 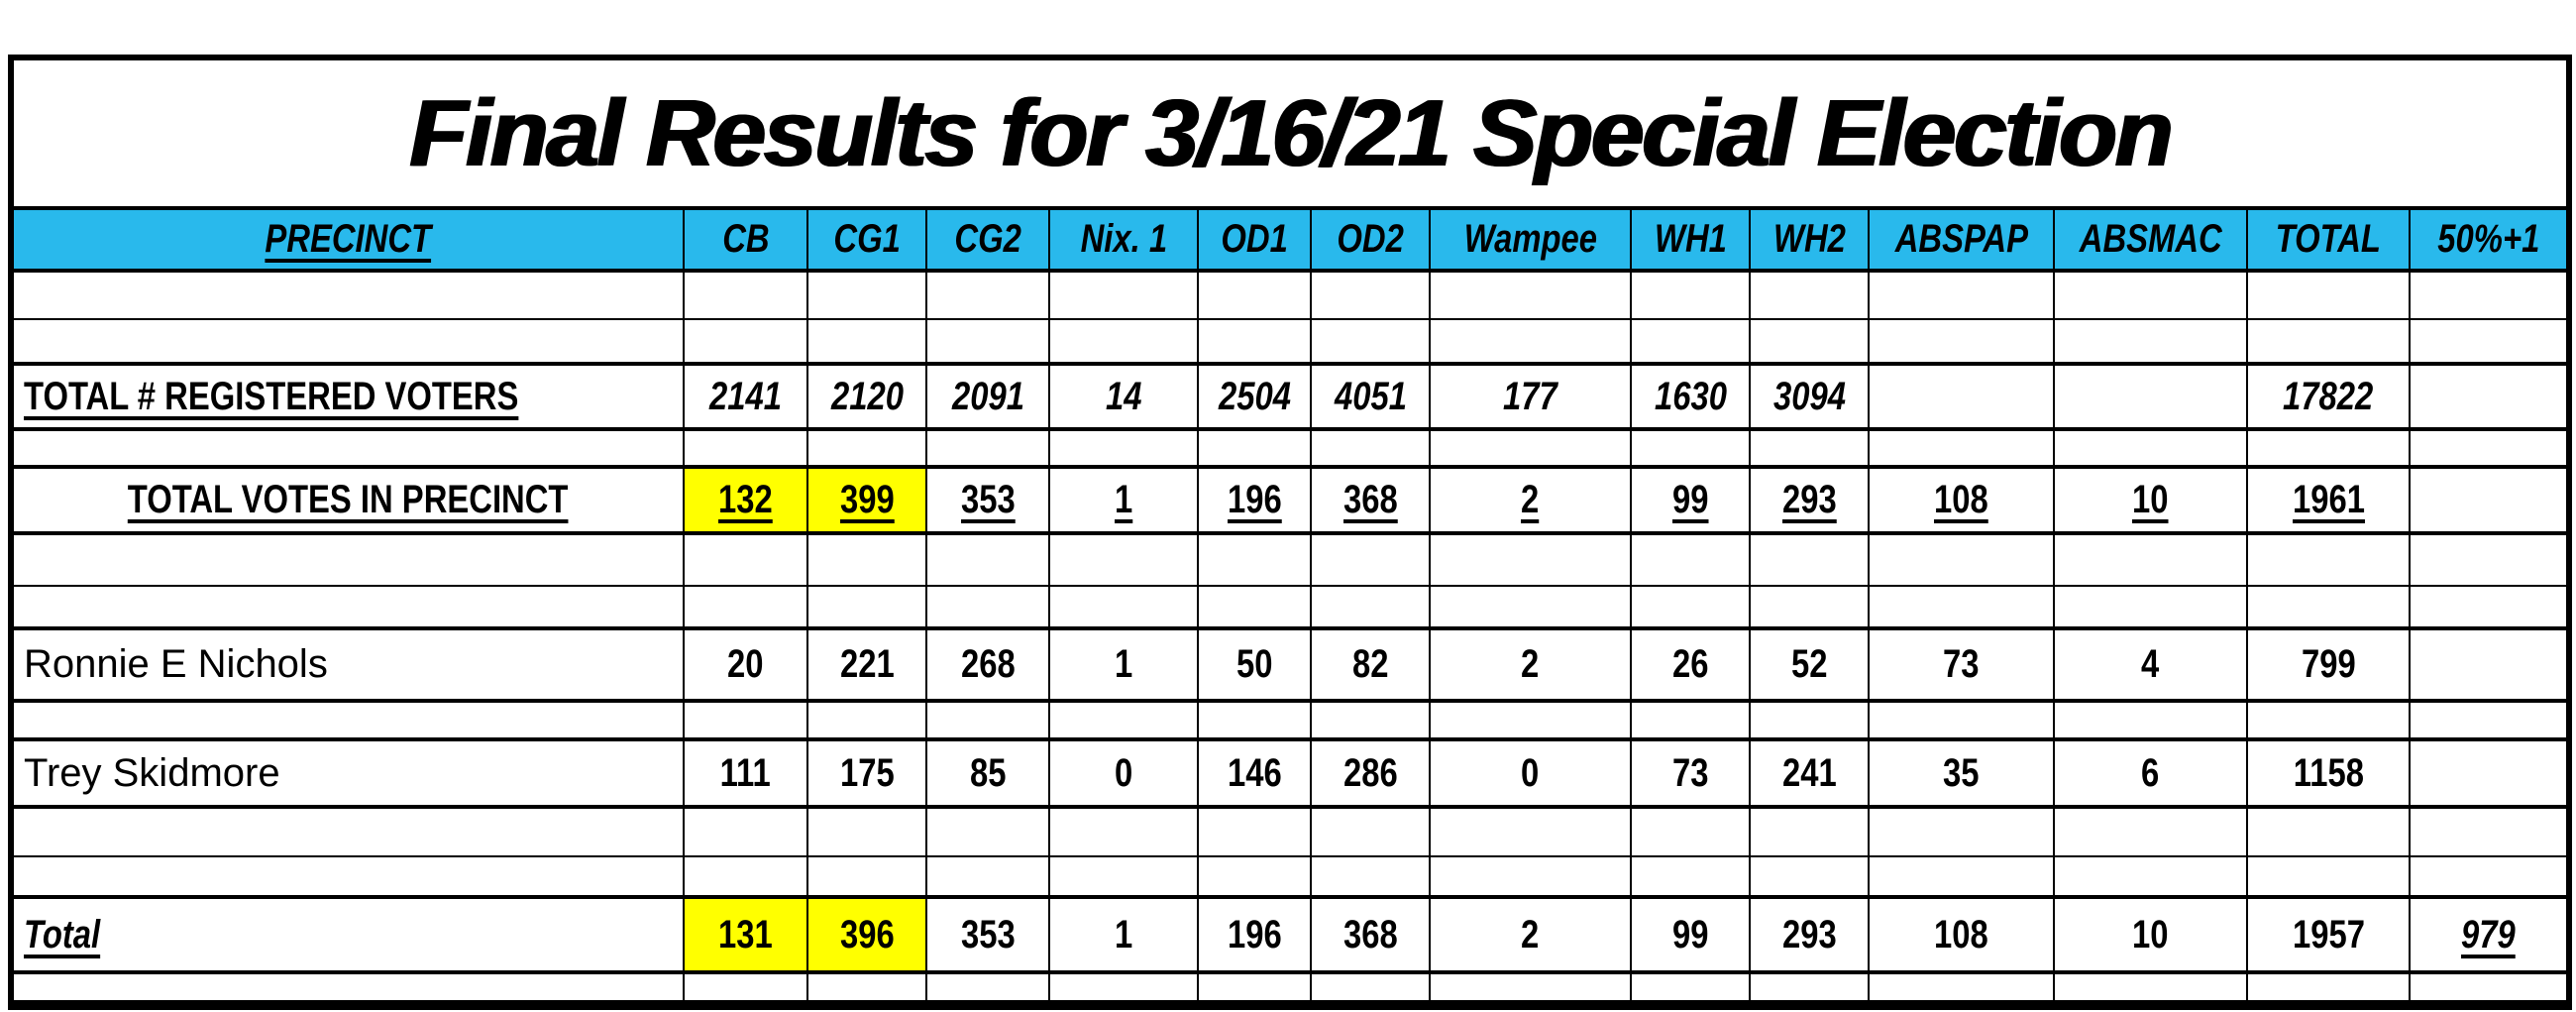 What do you see at coordinates (1691, 665) in the screenshot?
I see `cell: 26` at bounding box center [1691, 665].